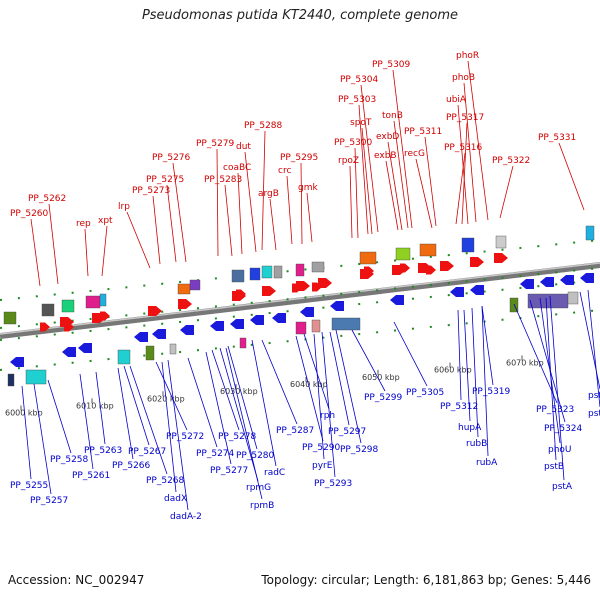  Describe the element at coordinates (295, 431) in the screenshot. I see `reverse-gene-label: PP_5287` at that location.